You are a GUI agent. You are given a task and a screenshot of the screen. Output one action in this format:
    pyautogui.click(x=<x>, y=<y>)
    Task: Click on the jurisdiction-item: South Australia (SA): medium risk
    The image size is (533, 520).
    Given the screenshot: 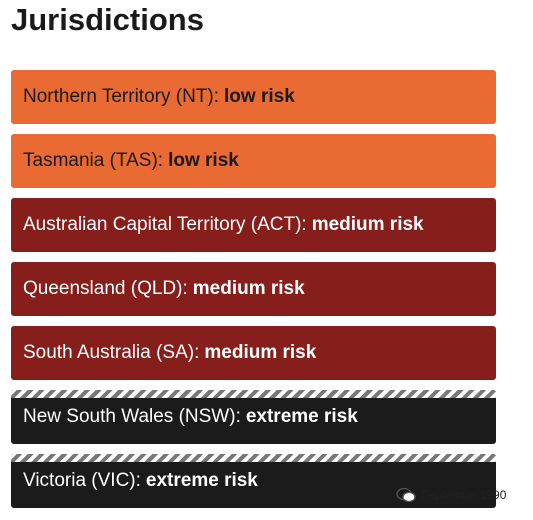 What is the action you would take?
    pyautogui.click(x=253, y=353)
    